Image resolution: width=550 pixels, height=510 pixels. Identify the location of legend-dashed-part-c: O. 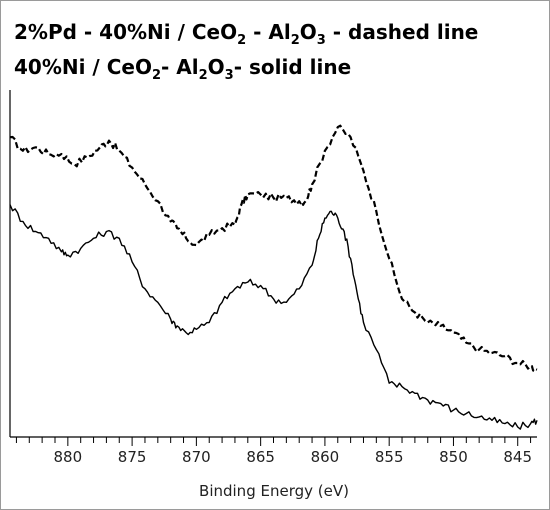
(308, 32).